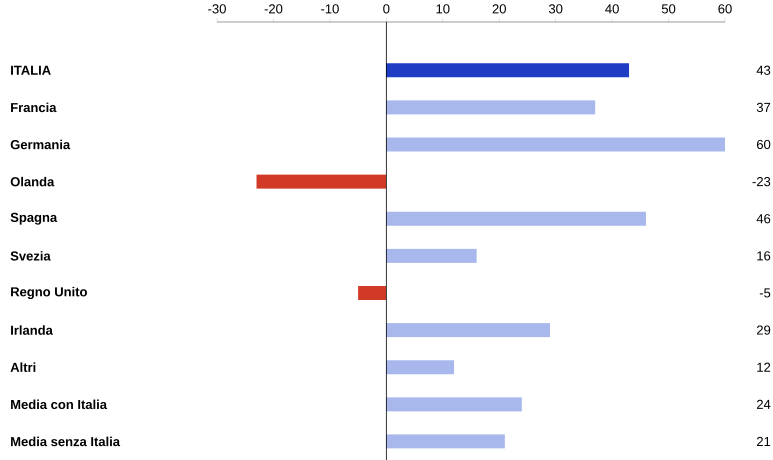 The width and height of the screenshot is (773, 460). I want to click on y-tick-label: Olanda, so click(32, 181).